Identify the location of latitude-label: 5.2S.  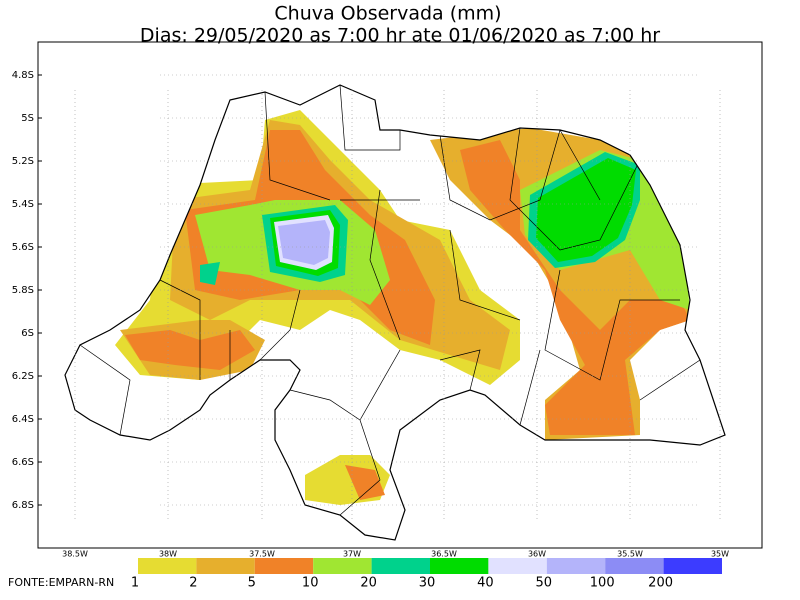
(23, 161).